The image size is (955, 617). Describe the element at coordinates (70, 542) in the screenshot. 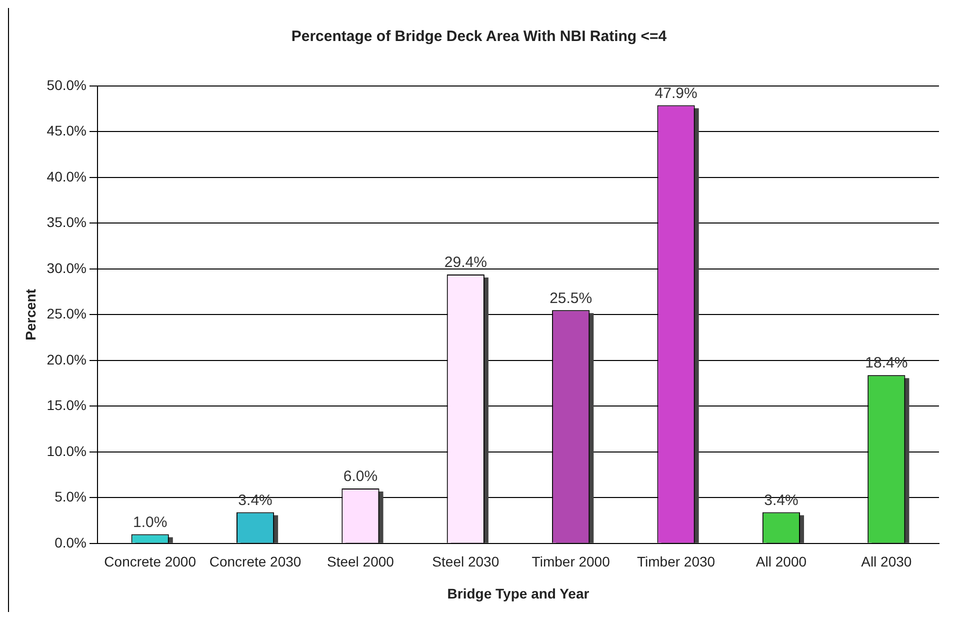

I see `y-tick-label: 0.0%` at that location.